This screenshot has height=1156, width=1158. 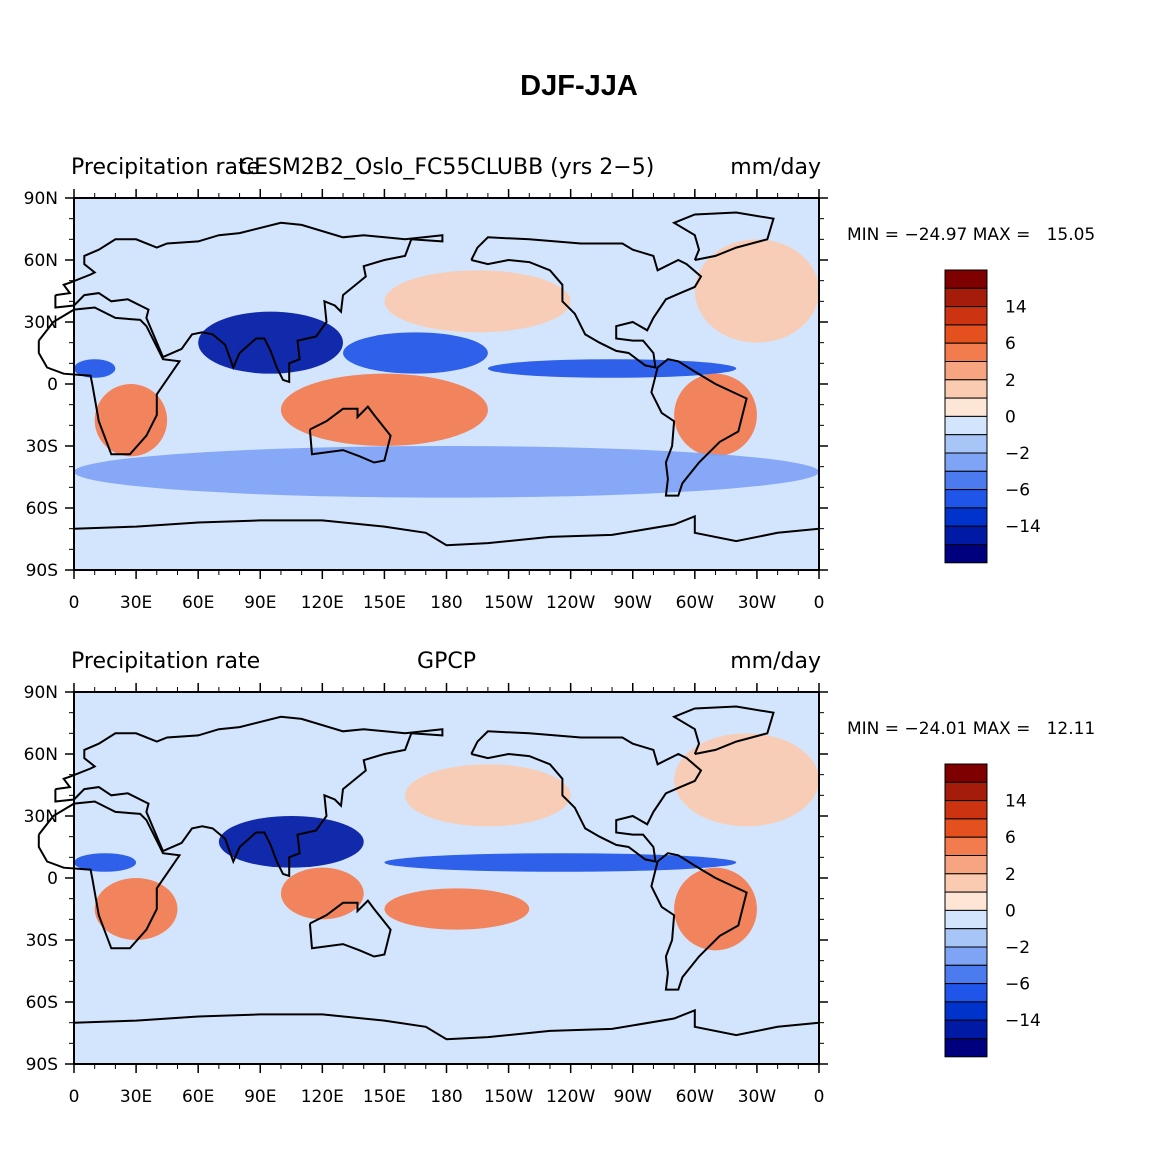 I want to click on colorbar-label: −14, so click(x=1023, y=527).